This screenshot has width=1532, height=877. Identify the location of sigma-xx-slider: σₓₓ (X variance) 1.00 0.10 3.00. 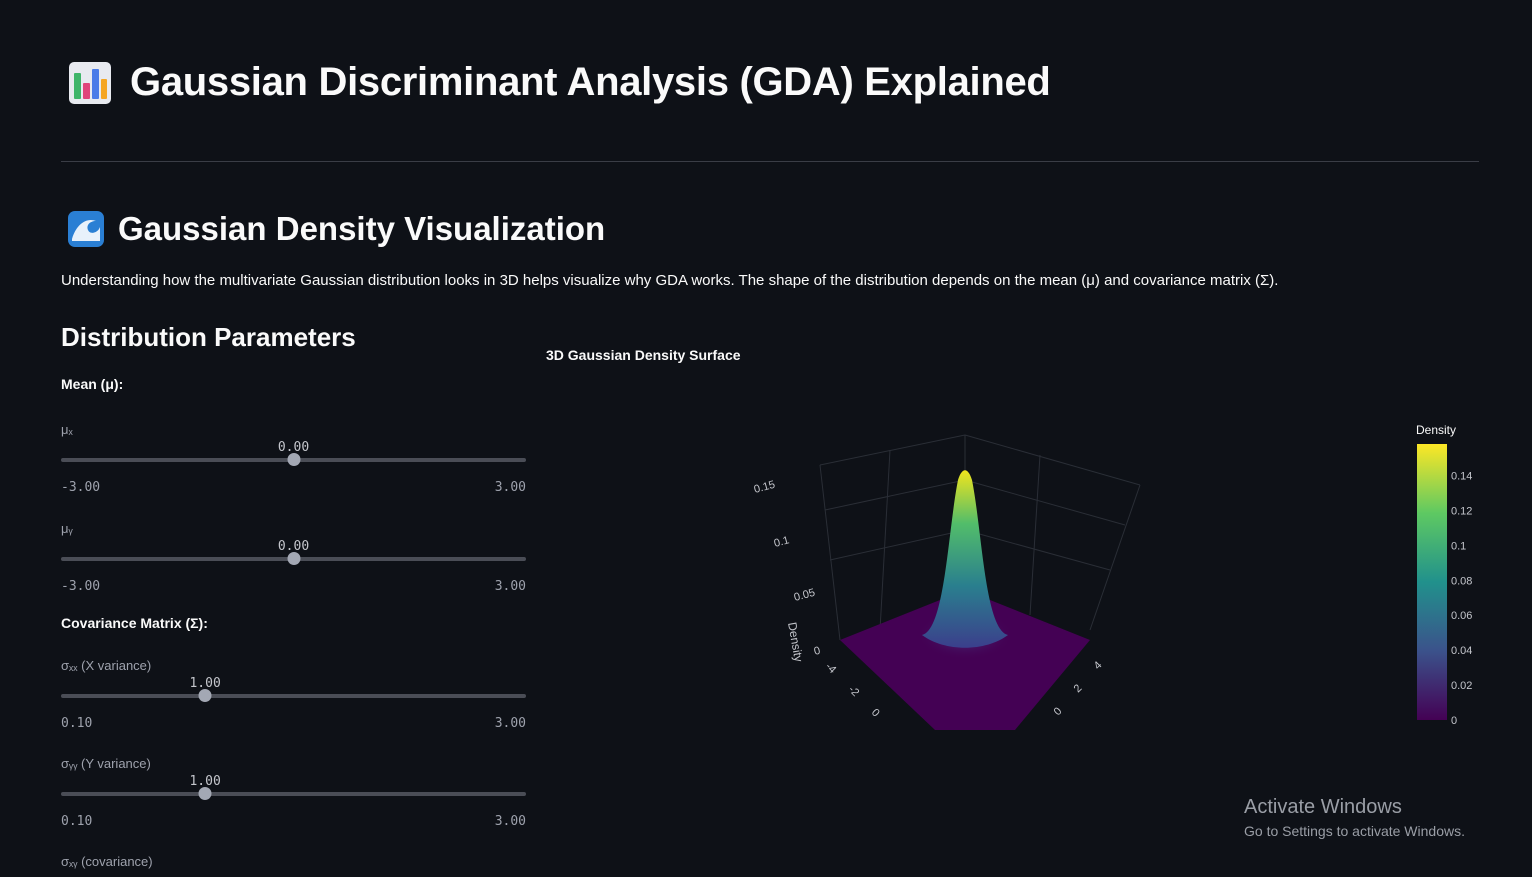
(293, 698).